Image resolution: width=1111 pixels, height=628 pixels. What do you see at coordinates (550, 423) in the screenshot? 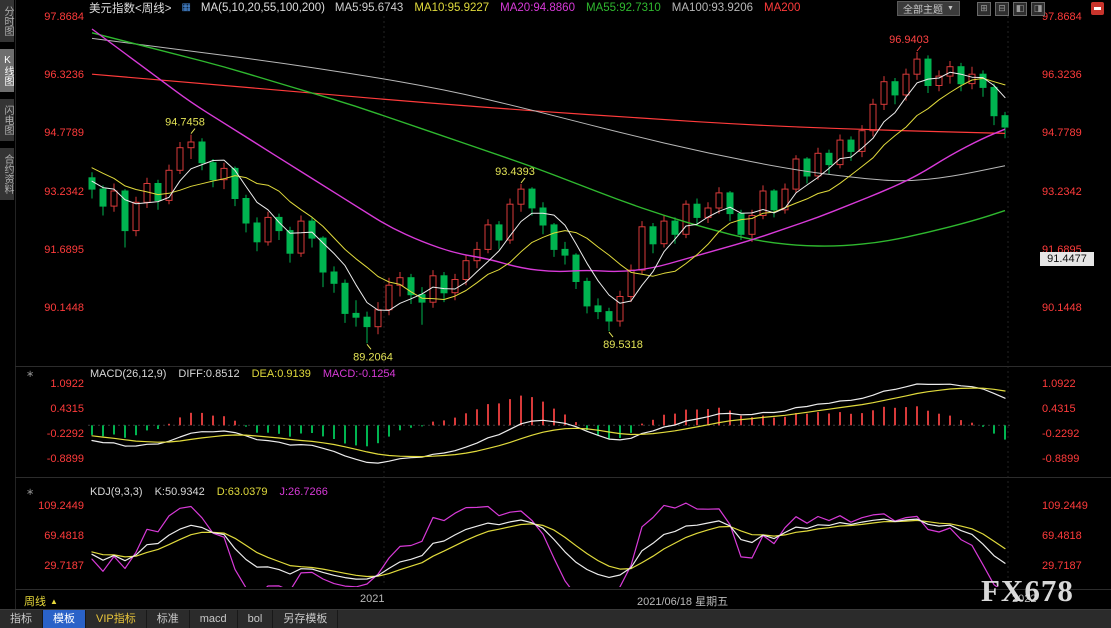
I see `macd-pane` at bounding box center [550, 423].